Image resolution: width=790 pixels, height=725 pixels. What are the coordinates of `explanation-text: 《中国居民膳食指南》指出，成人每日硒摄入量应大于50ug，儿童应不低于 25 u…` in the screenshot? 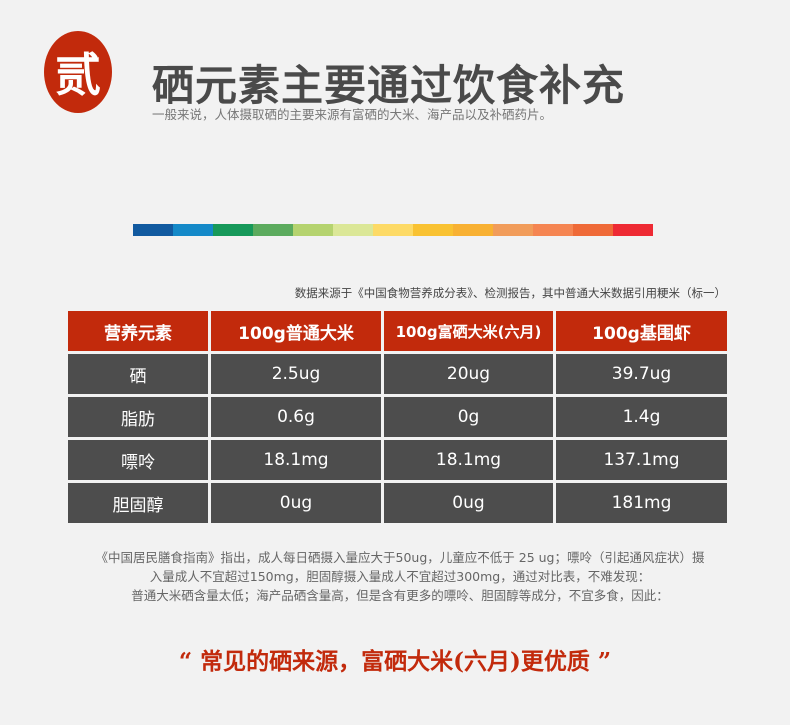 It's located at (400, 576).